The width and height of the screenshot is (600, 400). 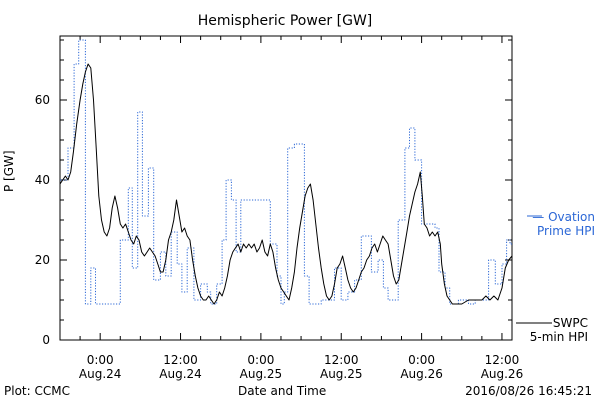 I want to click on legend-ovation: — Ovation Prime HPI, so click(x=563, y=224).